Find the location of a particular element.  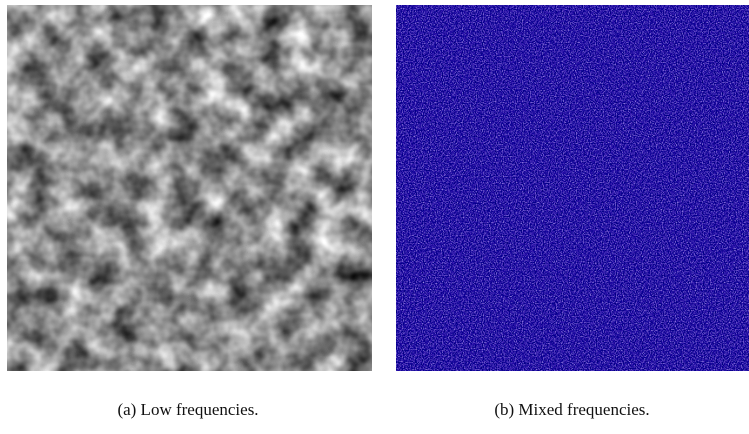

caption-a: (a) Low frequencies. is located at coordinates (187, 409).